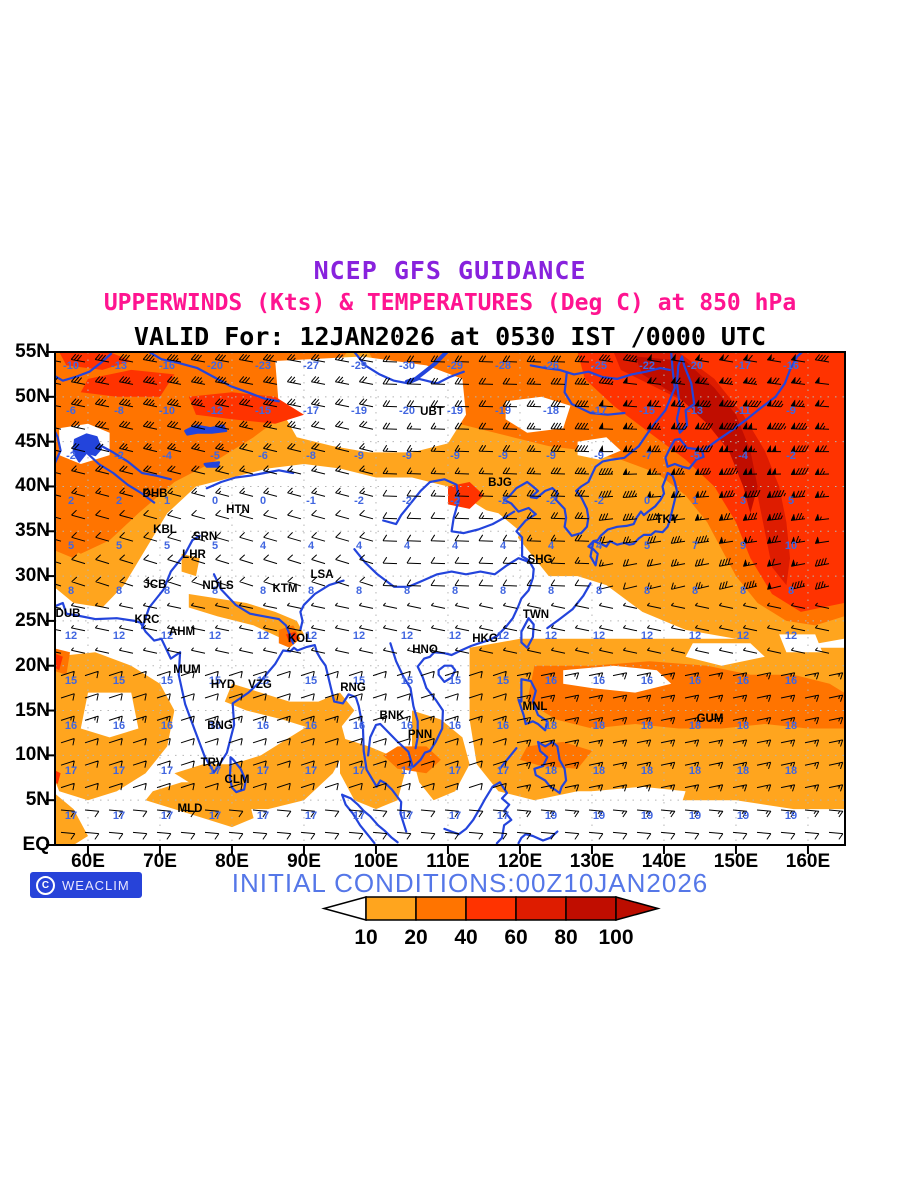 The width and height of the screenshot is (900, 1200). Describe the element at coordinates (215, 411) in the screenshot. I see `svg-text: -12` at that location.